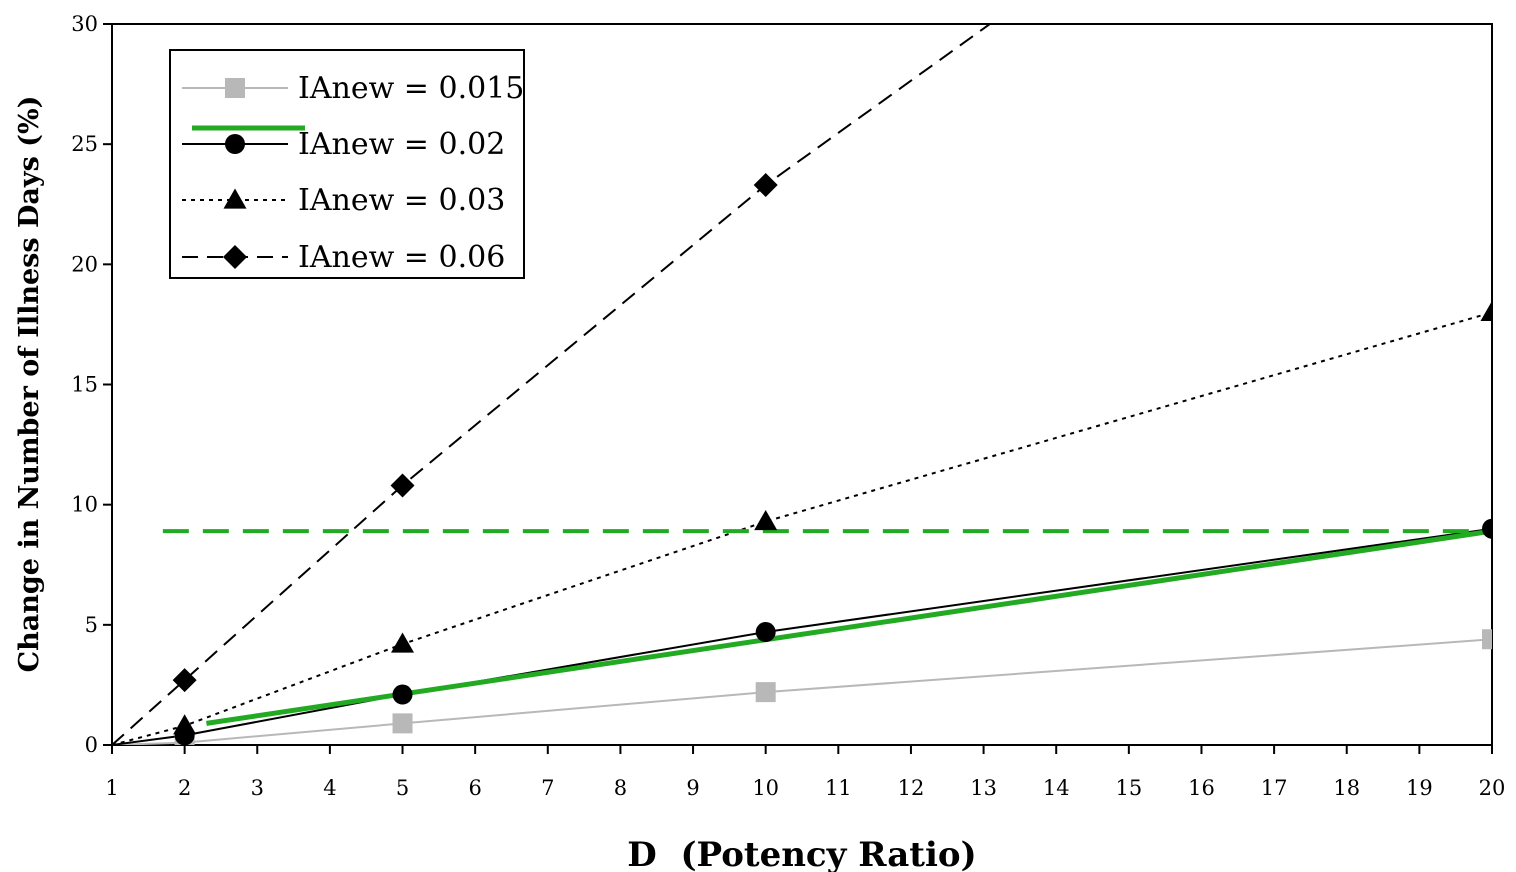  Describe the element at coordinates (401, 257) in the screenshot. I see `legend-label: IAnew = 0.06` at that location.